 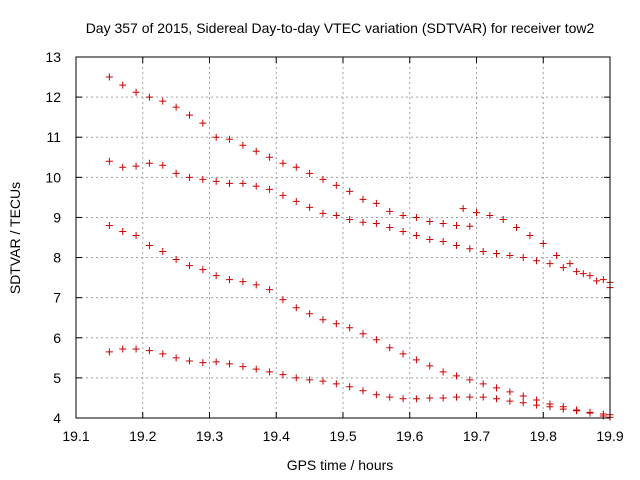 I want to click on x-tick-label: 19.4, so click(x=276, y=436).